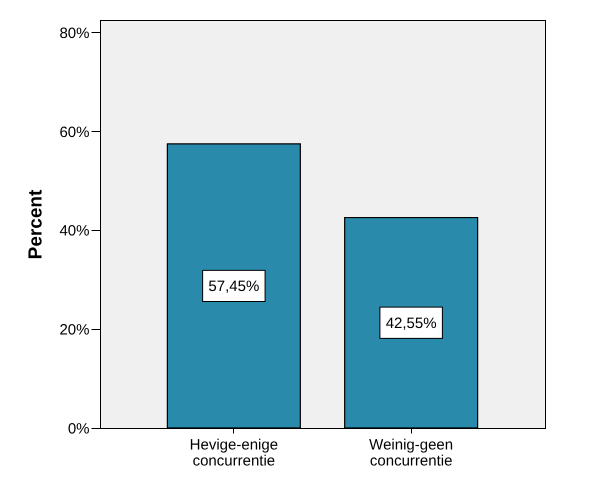  What do you see at coordinates (74, 330) in the screenshot?
I see `y-tick-label: 20%` at bounding box center [74, 330].